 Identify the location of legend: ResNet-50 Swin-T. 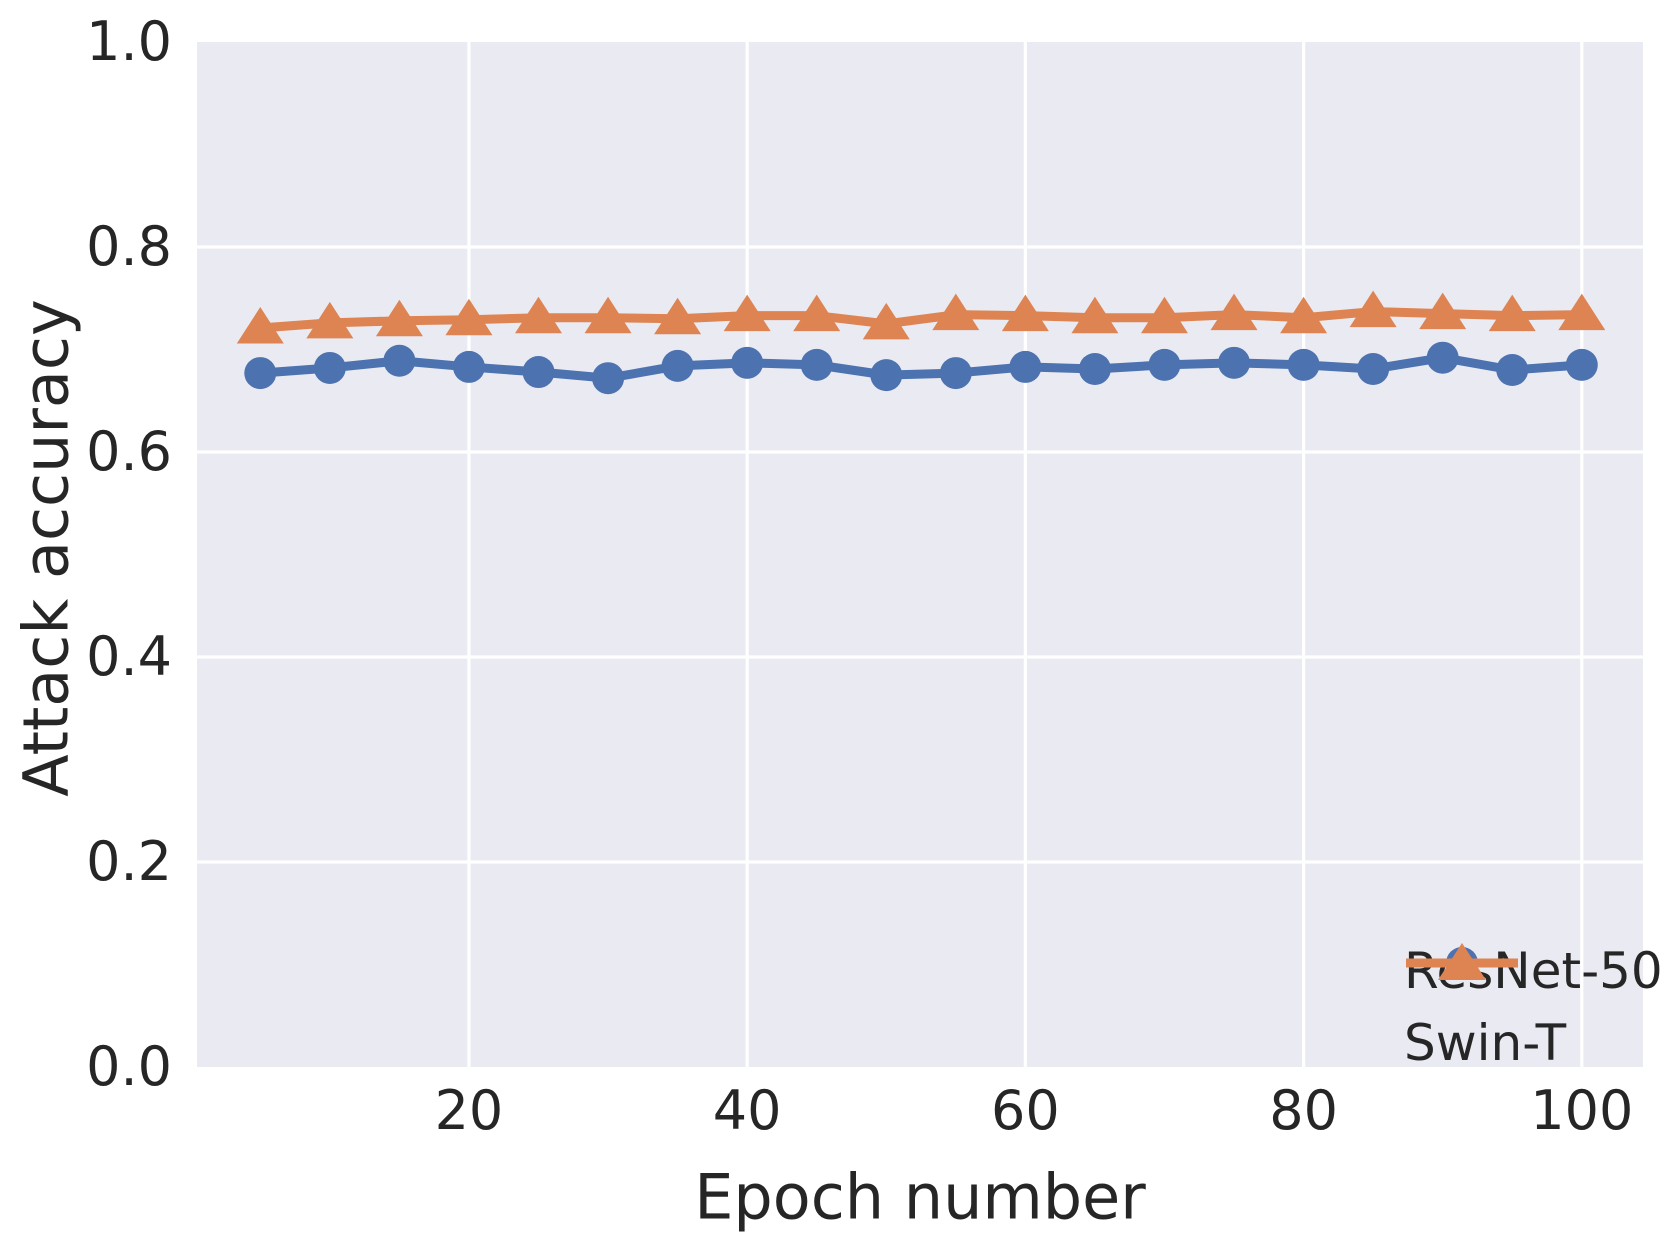
(1533, 1007).